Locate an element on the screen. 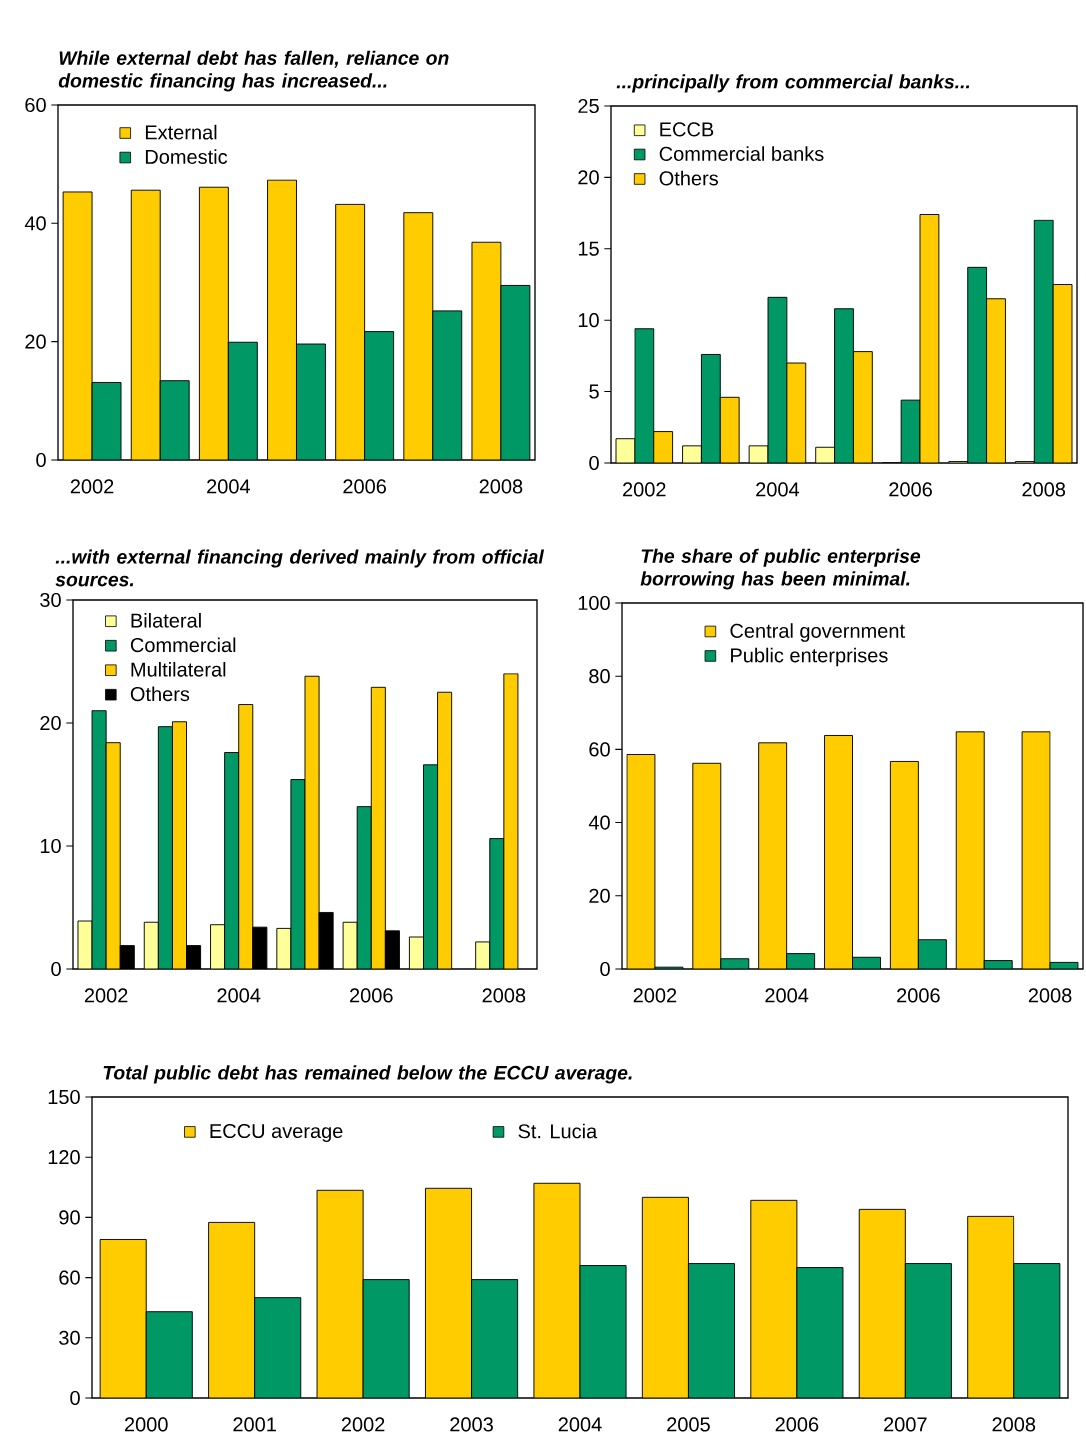 Image resolution: width=1086 pixels, height=1448 pixels. x-tick-label: 2005 is located at coordinates (688, 1424).